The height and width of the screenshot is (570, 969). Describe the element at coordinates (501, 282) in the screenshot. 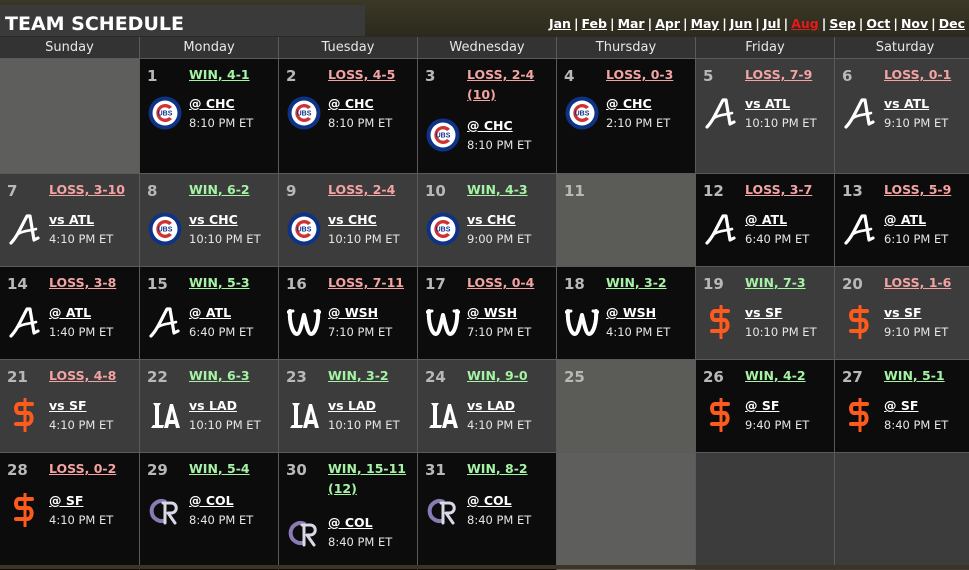

I see `game-result-link: LOSS, 0-4` at that location.